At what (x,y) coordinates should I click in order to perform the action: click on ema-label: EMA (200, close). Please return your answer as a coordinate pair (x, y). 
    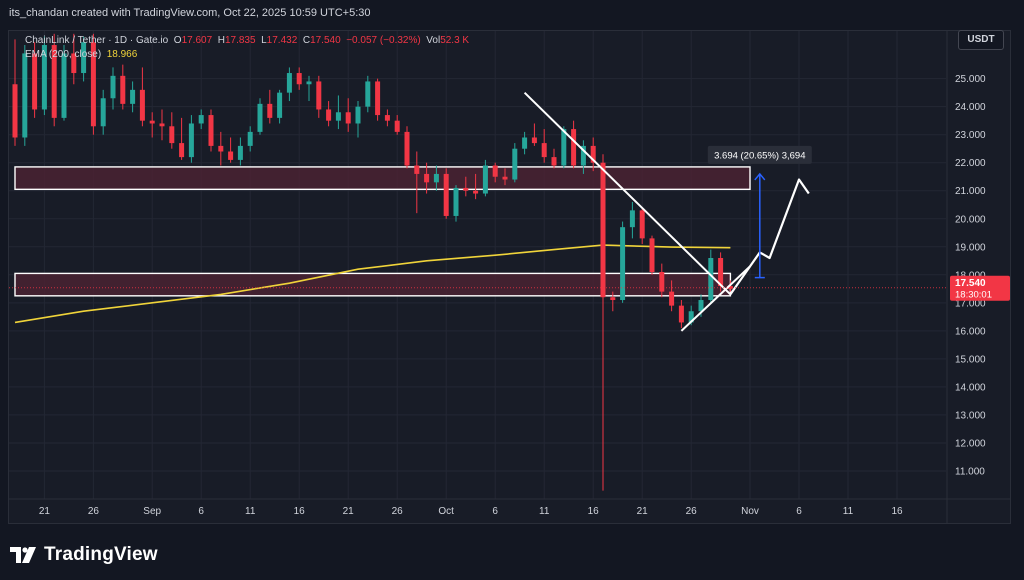
    Looking at the image, I should click on (63, 54).